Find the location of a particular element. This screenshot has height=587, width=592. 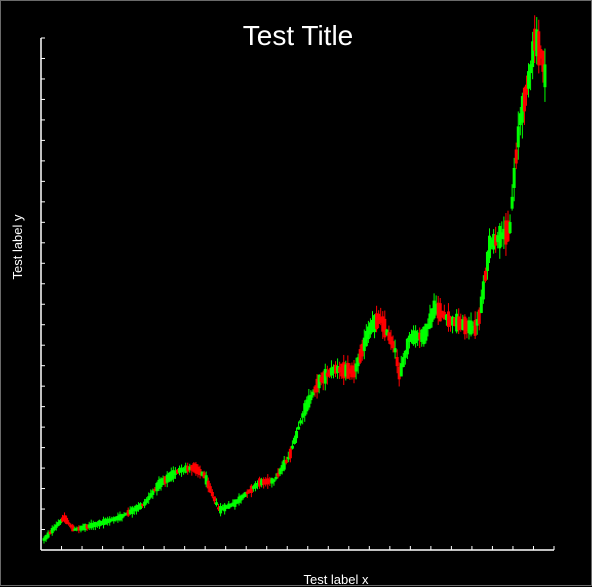

chart-title: Test Title is located at coordinates (298, 35).